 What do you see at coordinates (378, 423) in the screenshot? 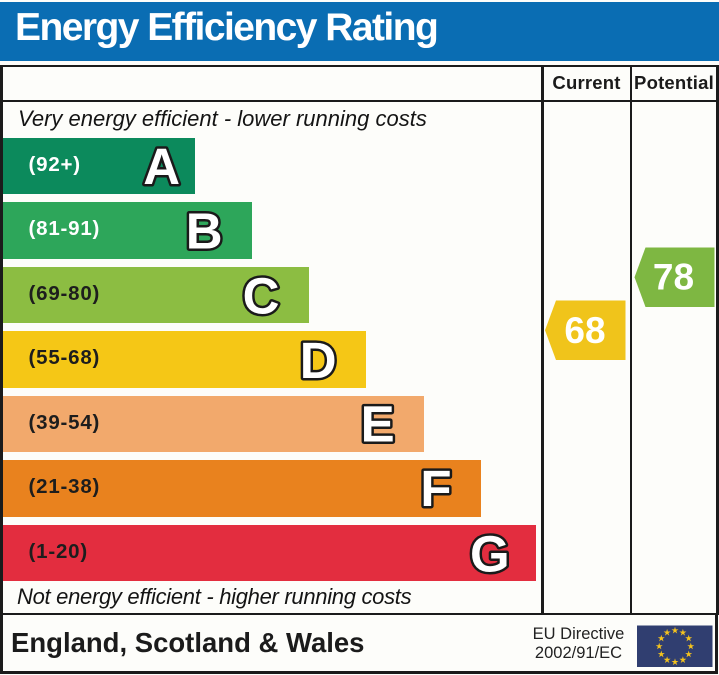
I see `svg-text: E` at bounding box center [378, 423].